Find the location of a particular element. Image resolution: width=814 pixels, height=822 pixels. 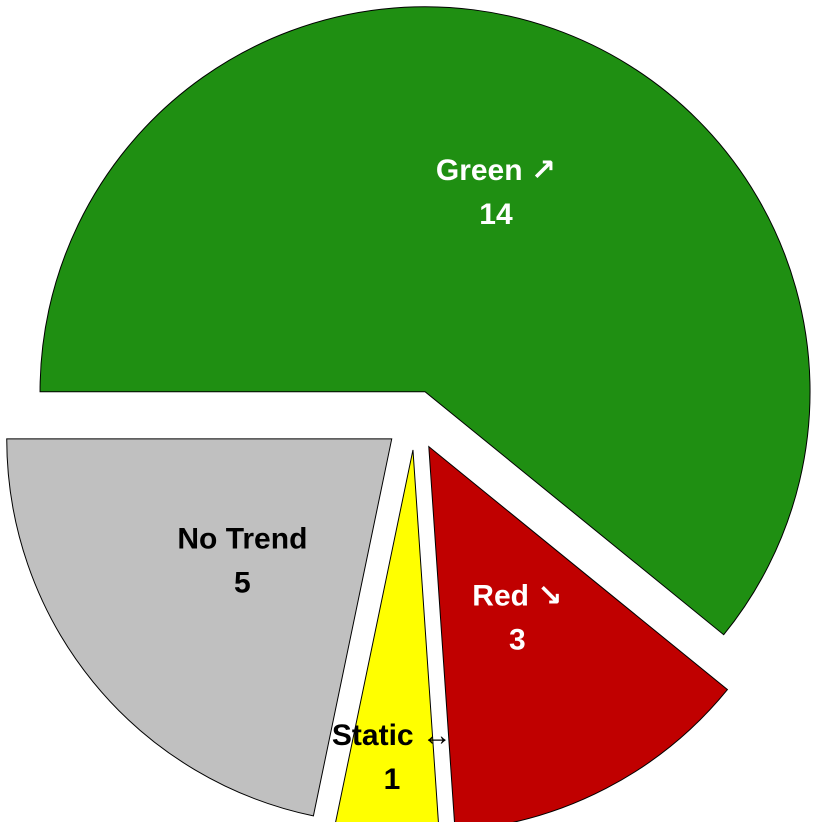

slice-label: No Trend is located at coordinates (242, 538).